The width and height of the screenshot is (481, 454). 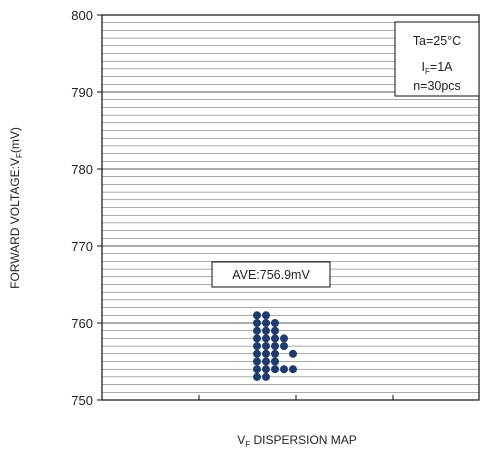 I want to click on condition-box: Ta=25°C IF=1A n=30pcs, so click(x=437, y=59).